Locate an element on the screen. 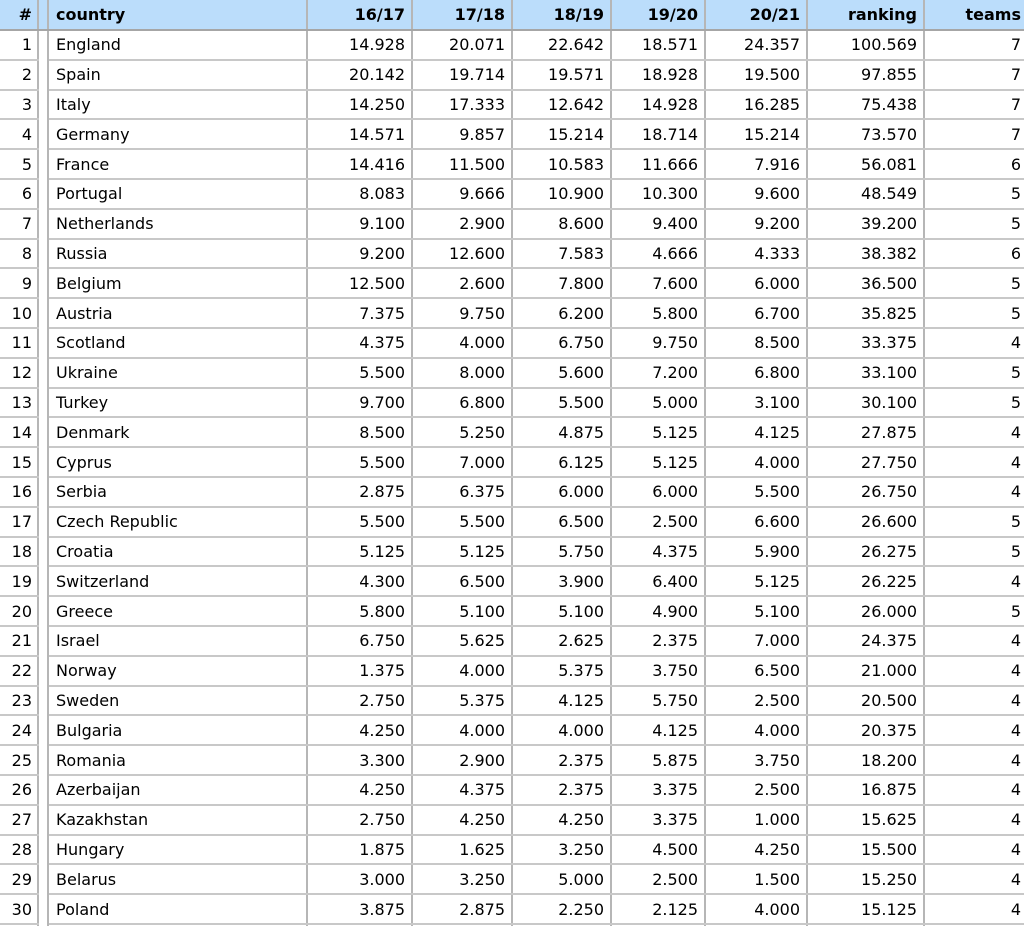  season-19-20-cell: 5.800 is located at coordinates (658, 313).